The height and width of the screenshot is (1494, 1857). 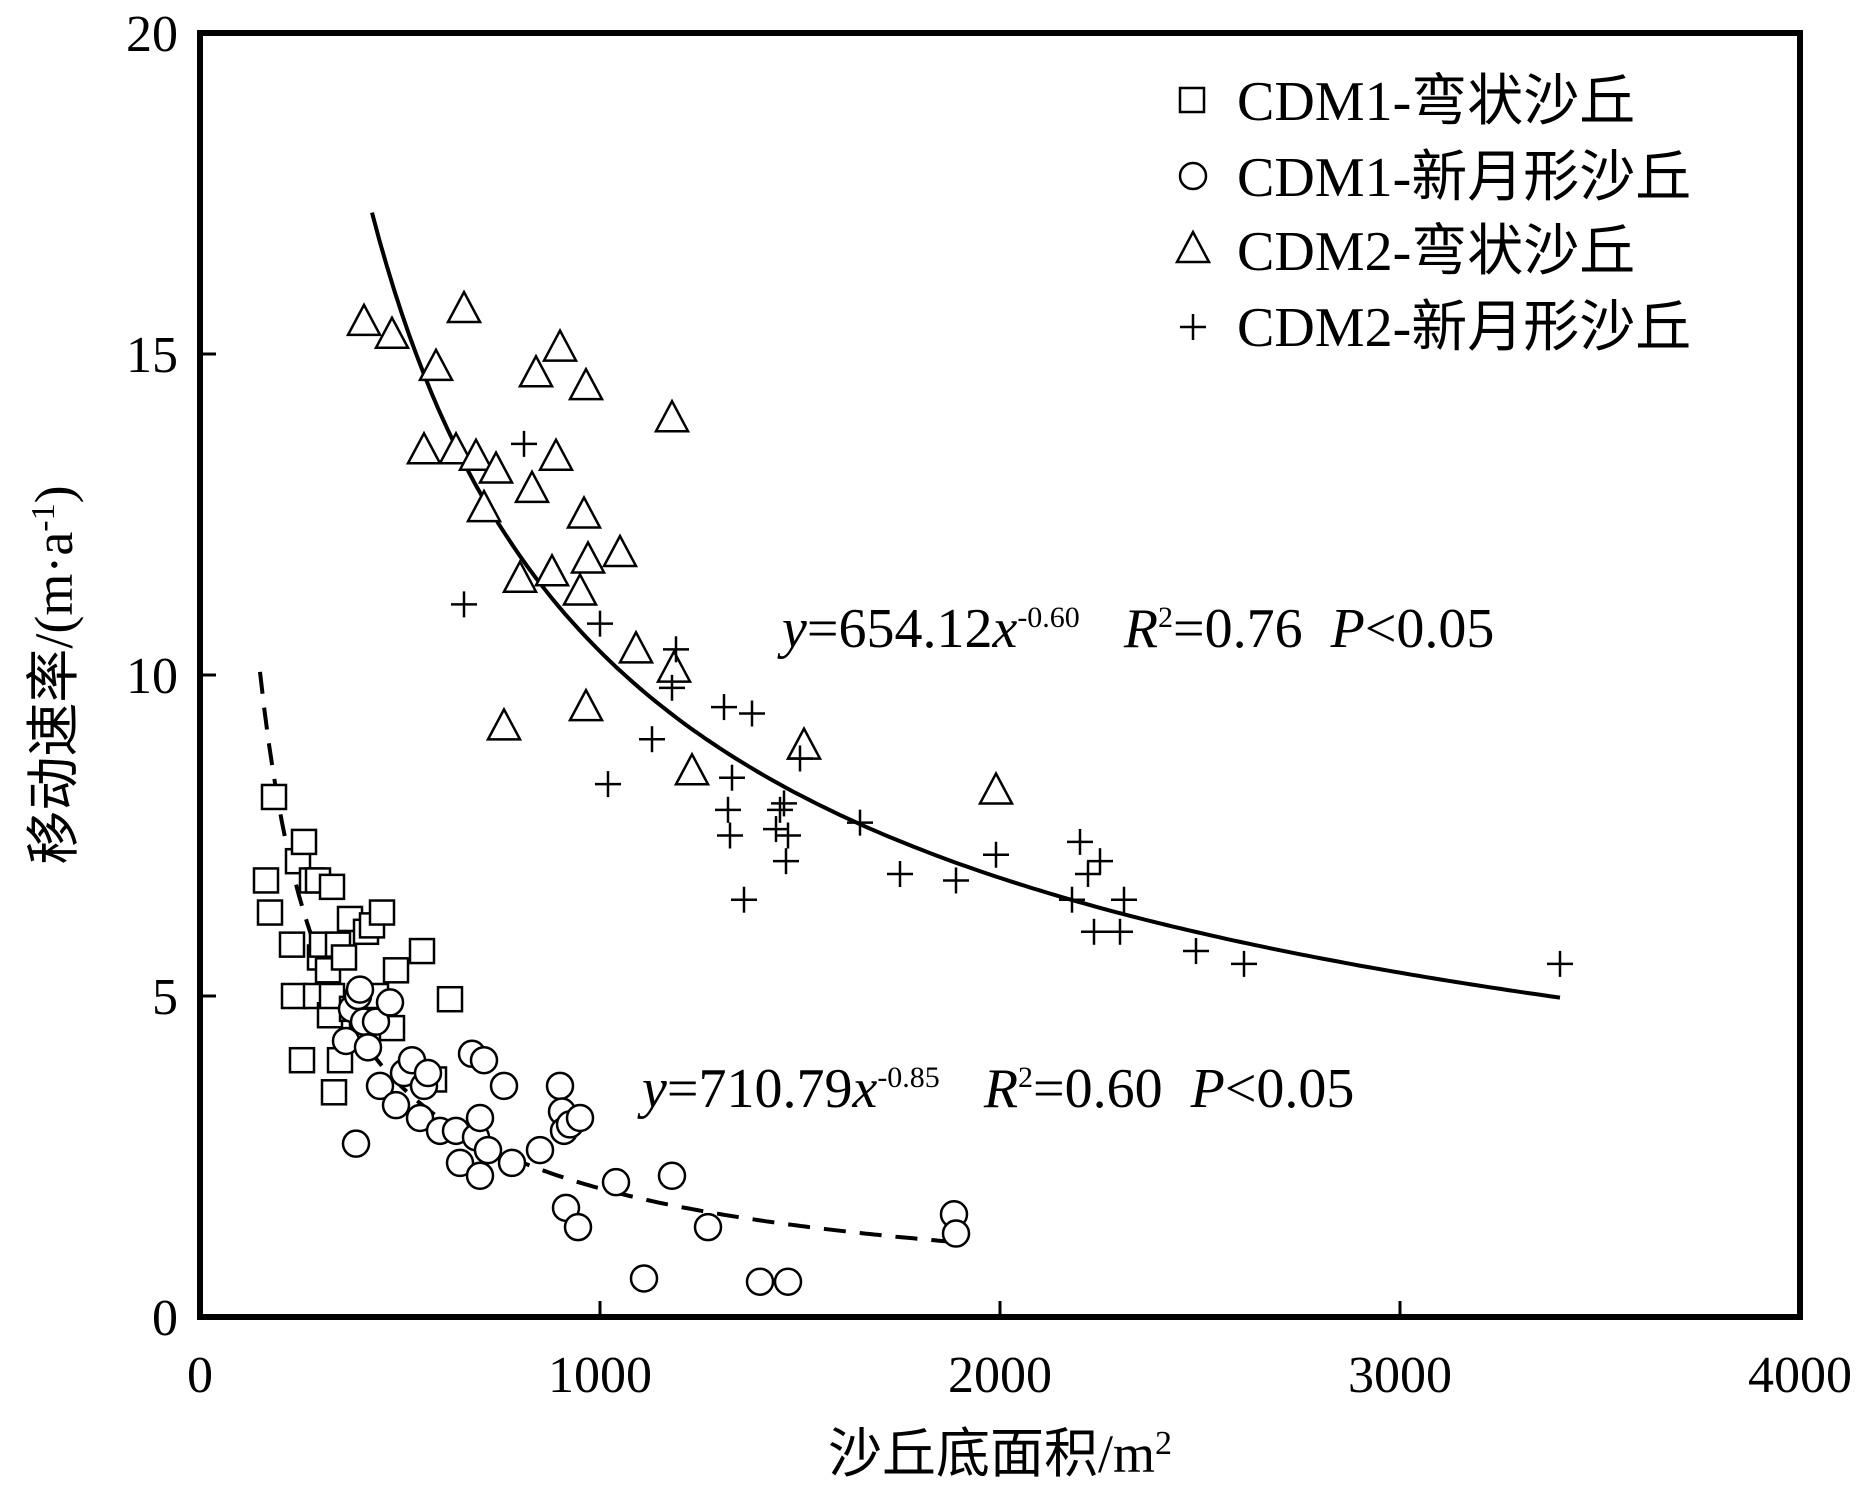 What do you see at coordinates (1400, 1375) in the screenshot?
I see `x-tick-label: 3000` at bounding box center [1400, 1375].